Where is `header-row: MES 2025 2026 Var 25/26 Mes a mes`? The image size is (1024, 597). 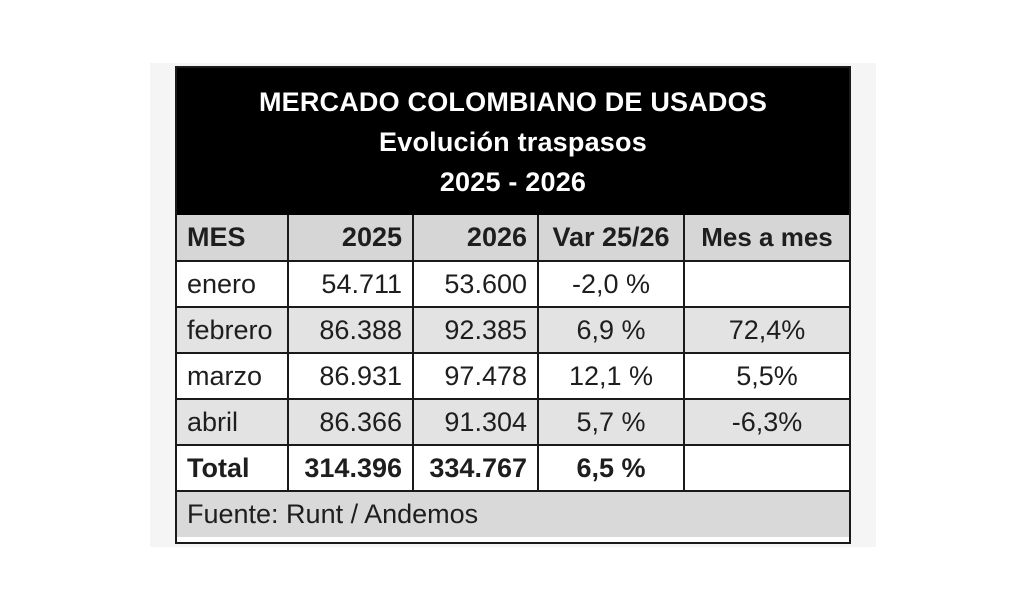 header-row: MES 2025 2026 Var 25/26 Mes a mes is located at coordinates (513, 238).